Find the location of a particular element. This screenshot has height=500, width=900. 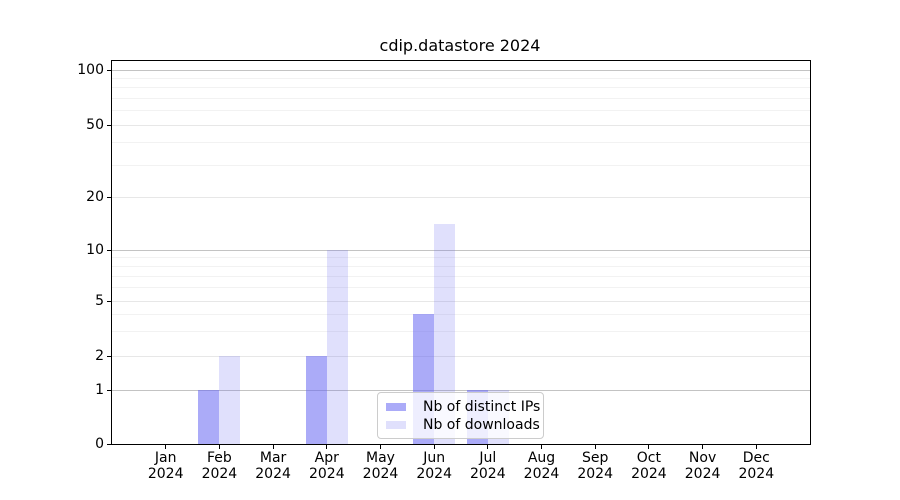

x-tick-label: Feb 2024 is located at coordinates (219, 466).